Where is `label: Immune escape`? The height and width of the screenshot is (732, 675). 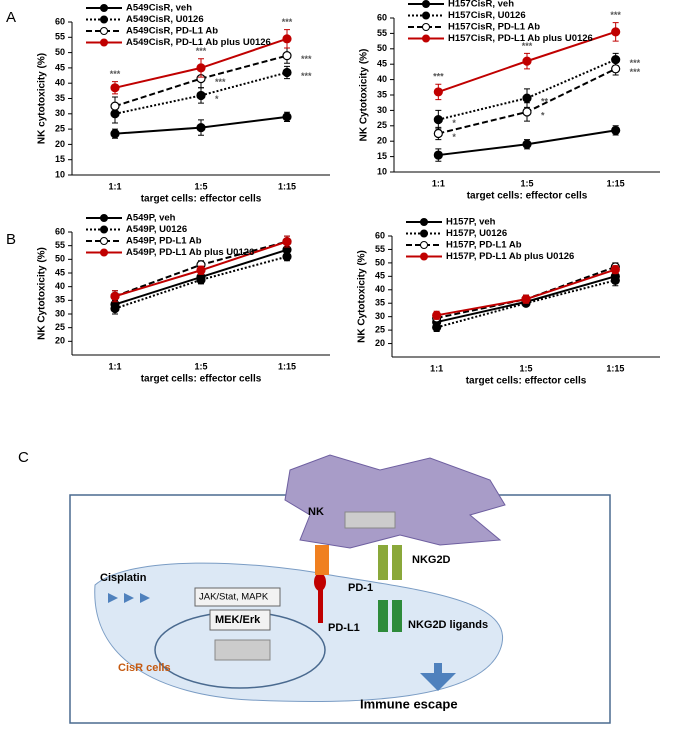
label: Immune escape is located at coordinates (409, 703).